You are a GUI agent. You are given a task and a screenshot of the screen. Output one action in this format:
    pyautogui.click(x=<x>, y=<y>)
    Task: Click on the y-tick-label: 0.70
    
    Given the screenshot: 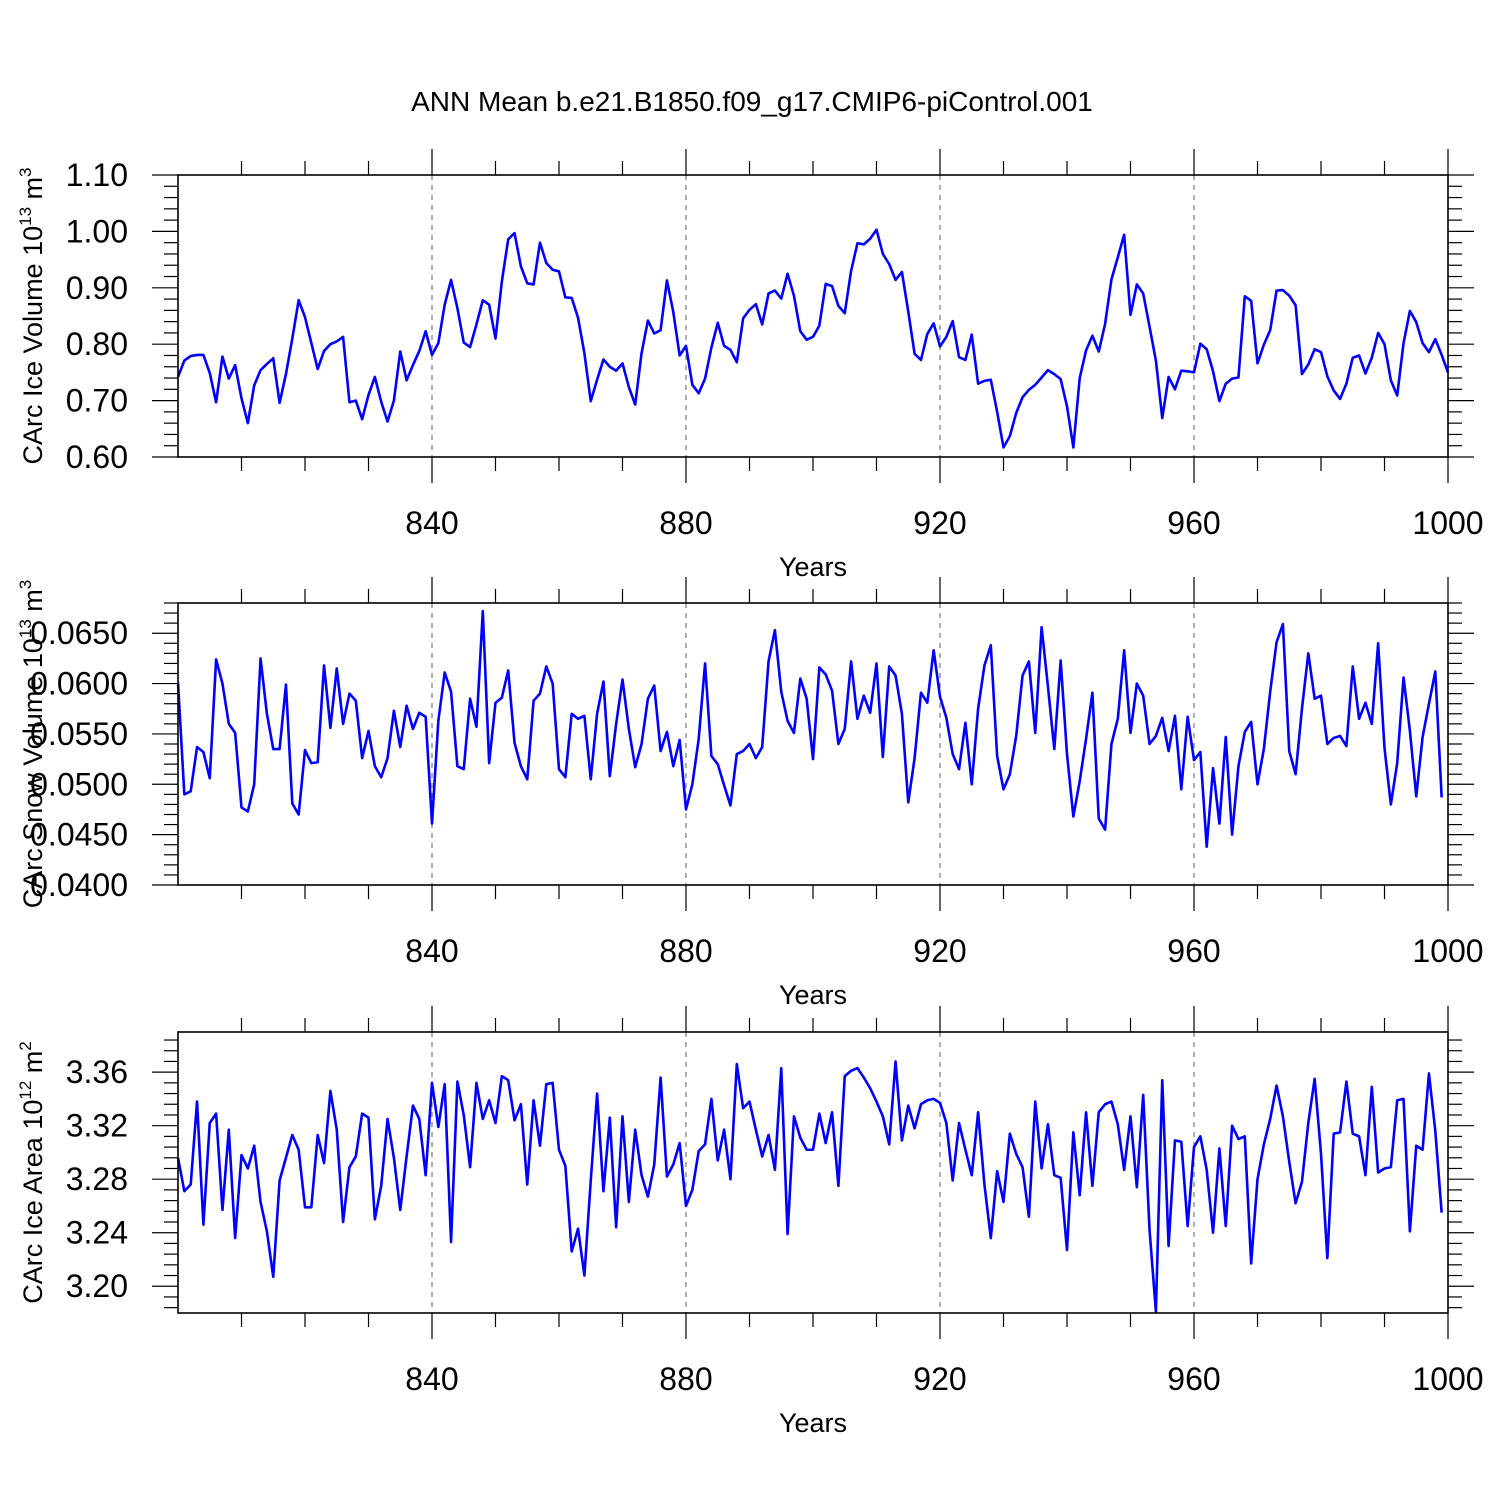 What is the action you would take?
    pyautogui.click(x=97, y=401)
    